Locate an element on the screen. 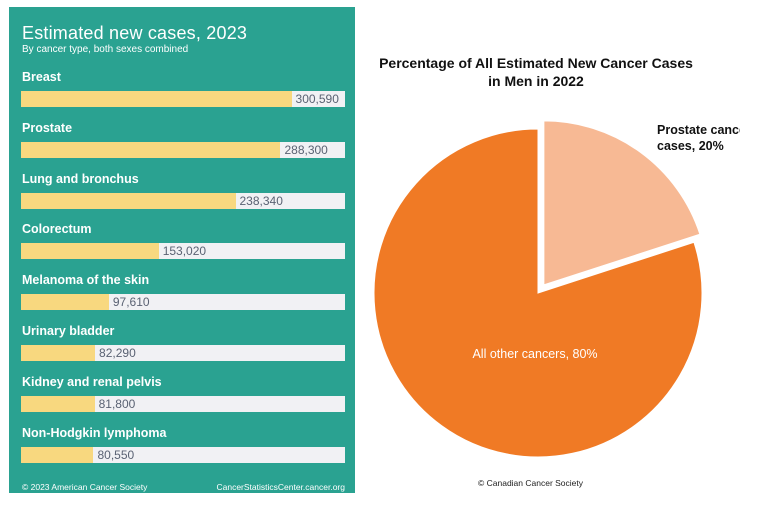  bar-row: Non-Hodgkin lymphoma 80,550 is located at coordinates (182, 449).